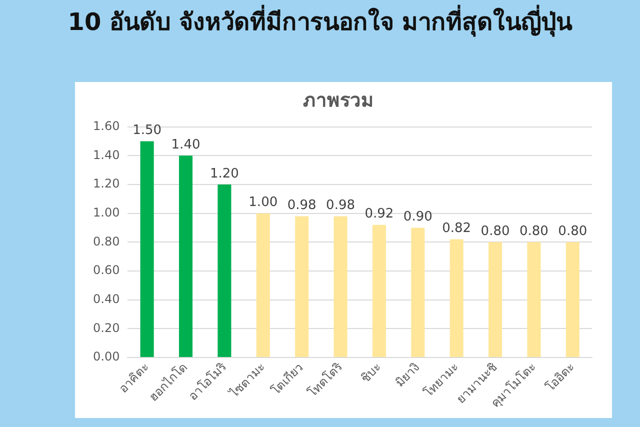 The height and width of the screenshot is (427, 640). What do you see at coordinates (106, 183) in the screenshot?
I see `y-tick-label: 1.20` at bounding box center [106, 183].